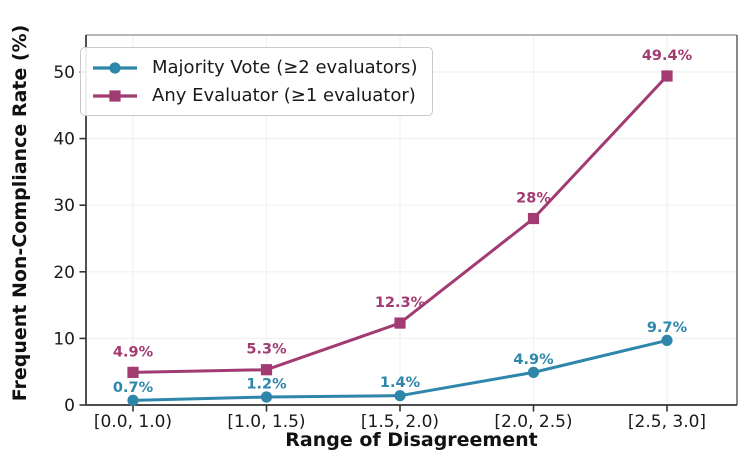 This screenshot has width=746, height=460. Describe the element at coordinates (266, 385) in the screenshot. I see `data-label: 1.2%` at that location.